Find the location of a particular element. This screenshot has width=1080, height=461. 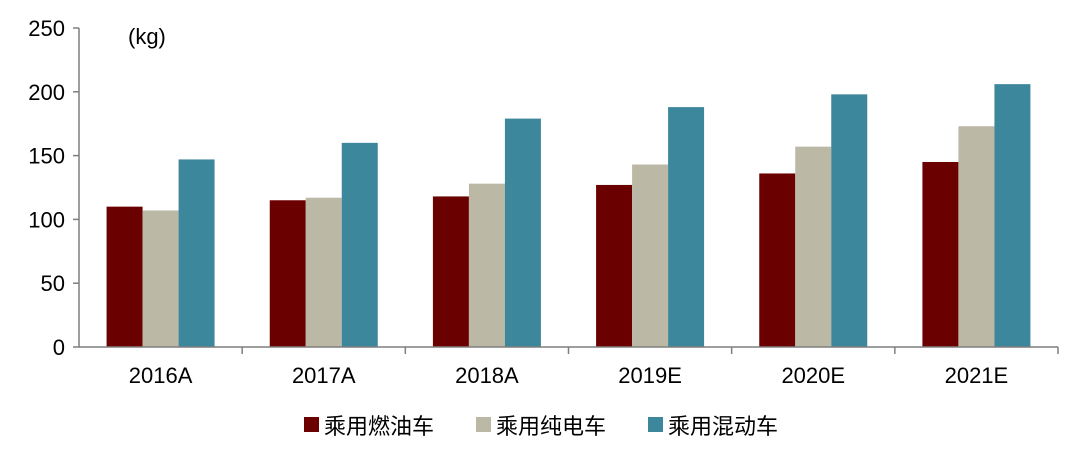

legend: 乘用燃油车 乘用纯电车 乘用混动车 is located at coordinates (541, 427).